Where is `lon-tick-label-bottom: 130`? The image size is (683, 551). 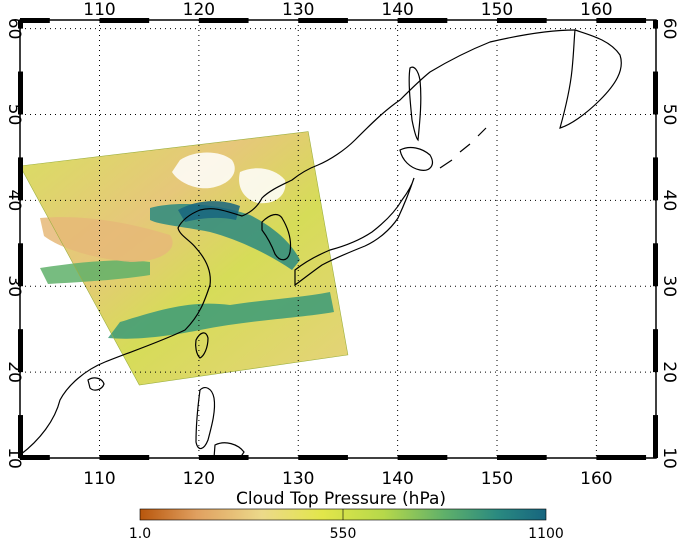
lon-tick-label-bottom: 130 is located at coordinates (298, 479).